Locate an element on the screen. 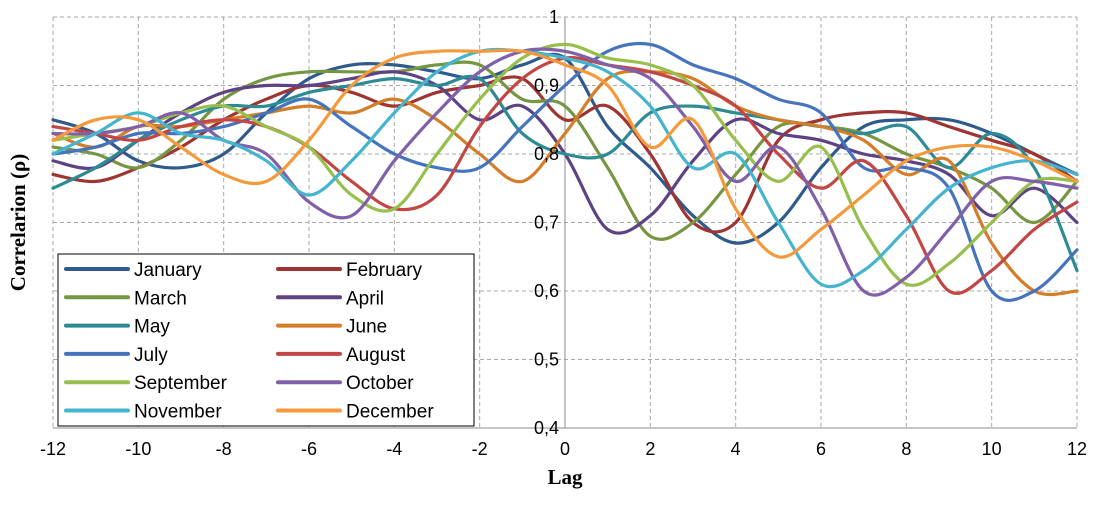 This screenshot has height=510, width=1094. y-tick-label: 0,8 is located at coordinates (546, 154).